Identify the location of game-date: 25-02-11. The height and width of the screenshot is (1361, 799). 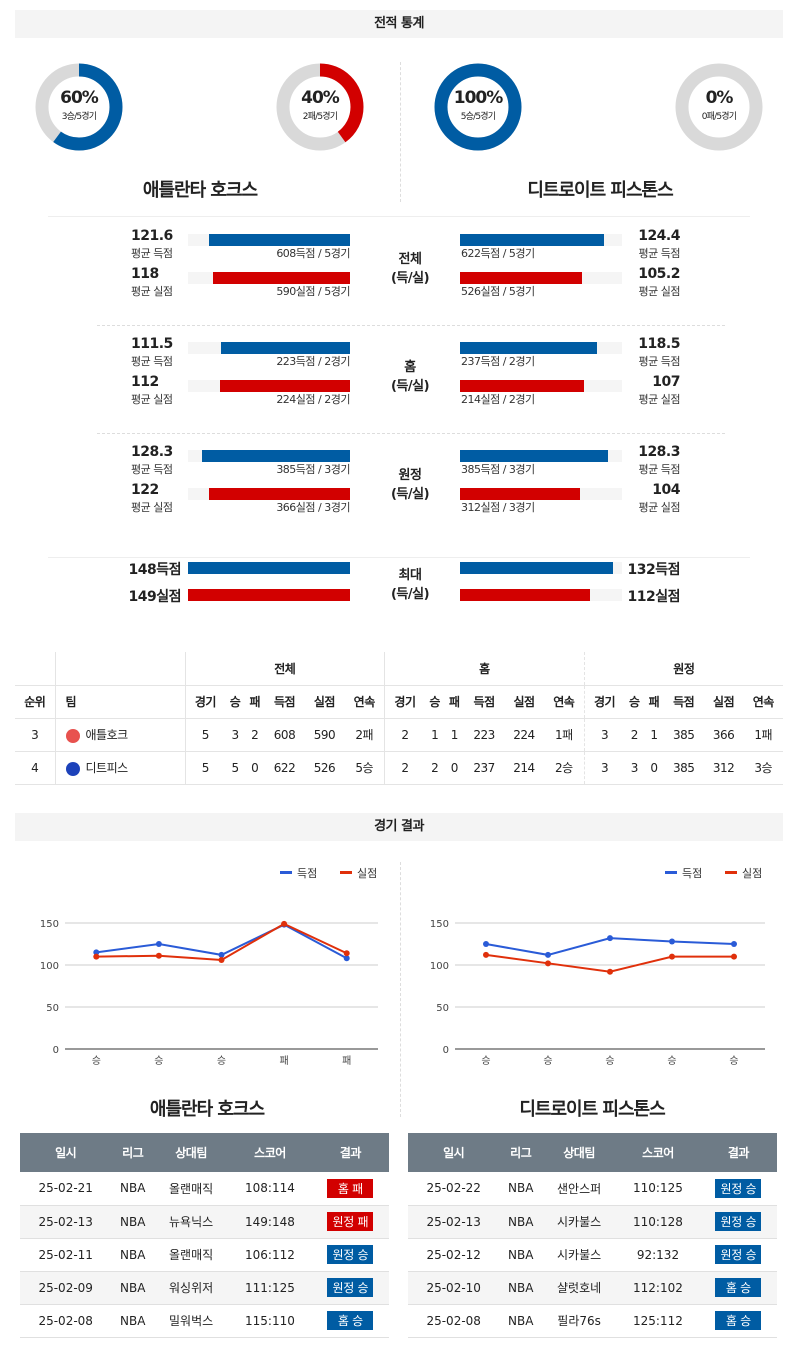
(66, 1255).